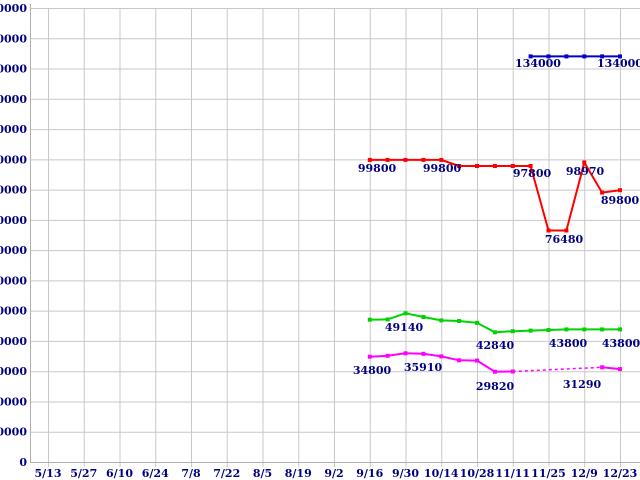 The height and width of the screenshot is (480, 640). Describe the element at coordinates (23, 462) in the screenshot. I see `y-tick-label: 0` at that location.